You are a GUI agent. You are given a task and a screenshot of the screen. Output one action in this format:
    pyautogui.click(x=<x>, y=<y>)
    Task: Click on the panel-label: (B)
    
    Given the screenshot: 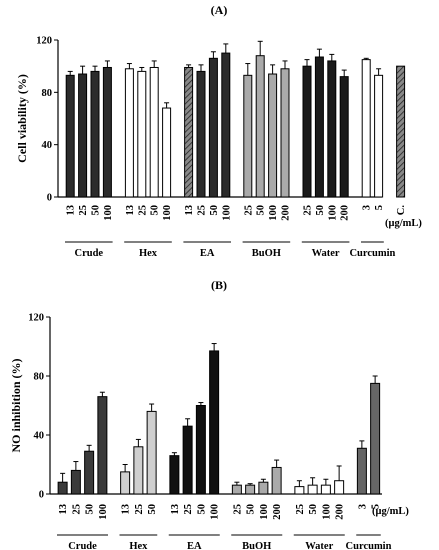 What is the action you would take?
    pyautogui.click(x=219, y=285)
    